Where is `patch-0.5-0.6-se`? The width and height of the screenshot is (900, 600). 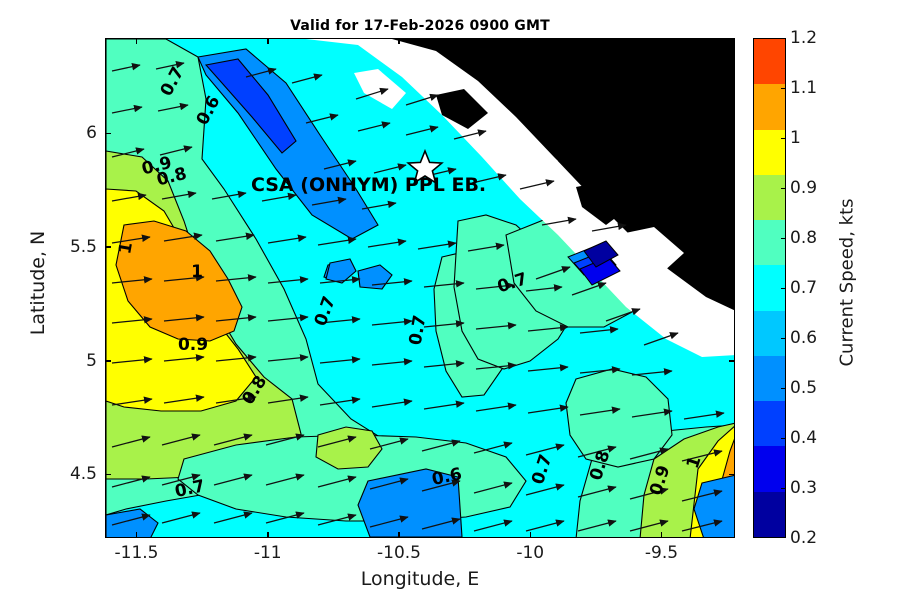 patch-0.5-0.6-se is located at coordinates (713, 505).